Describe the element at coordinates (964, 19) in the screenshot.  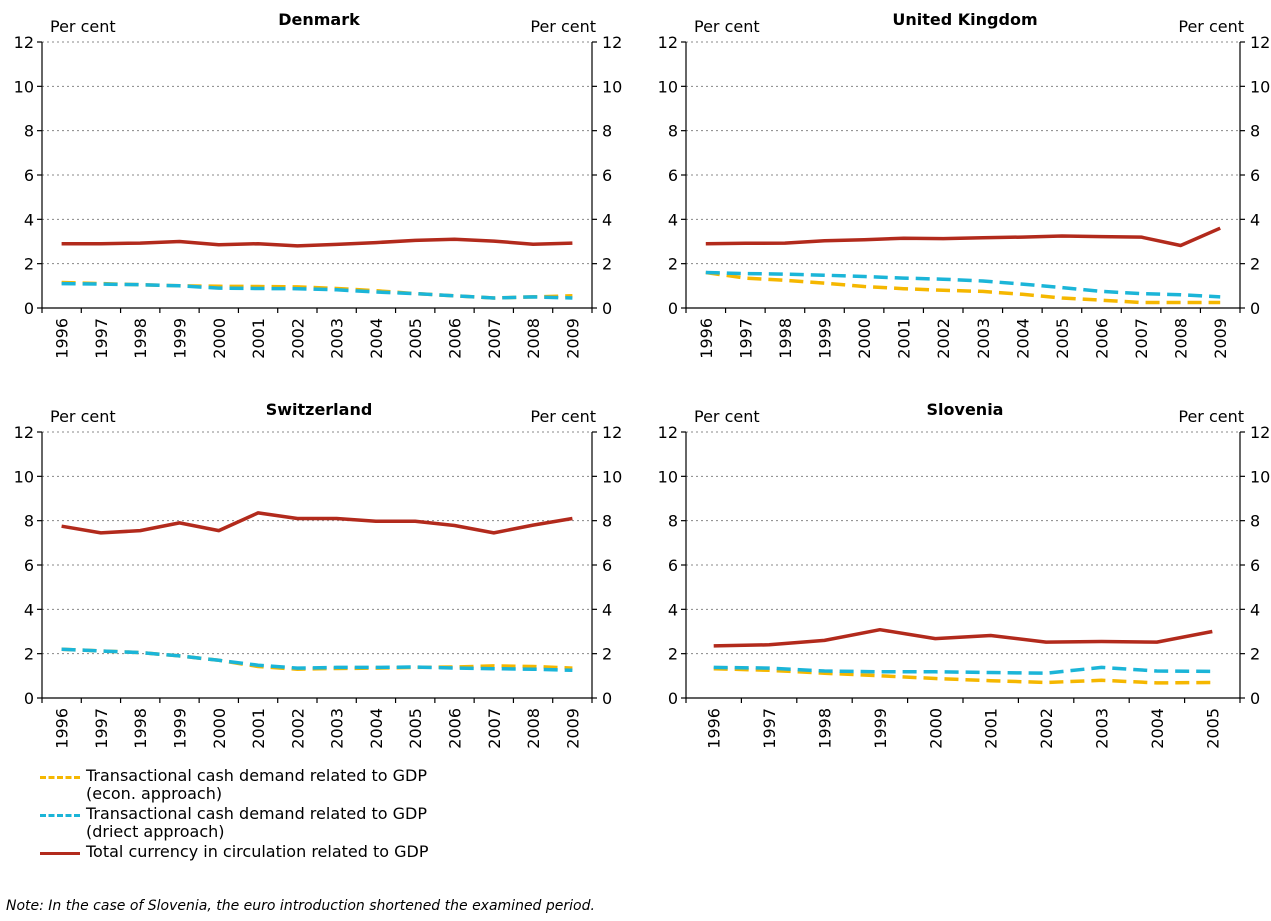
I see `chart-title: United Kingdom` at that location.